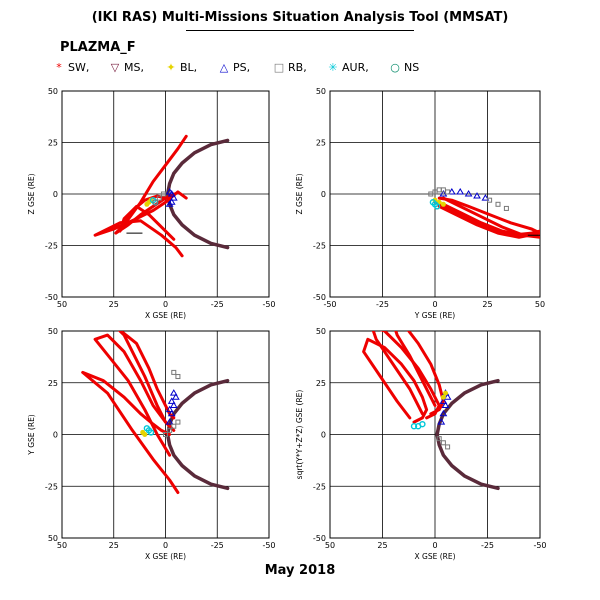  I want to click on ns-symbol-icon: ○, so click(395, 67).